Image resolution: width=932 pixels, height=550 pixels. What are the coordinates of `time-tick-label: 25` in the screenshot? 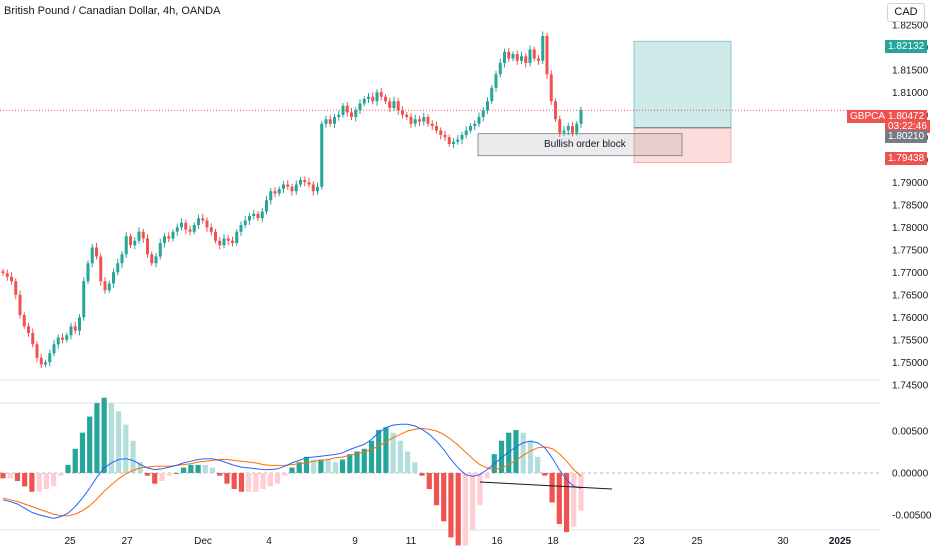 It's located at (697, 541).